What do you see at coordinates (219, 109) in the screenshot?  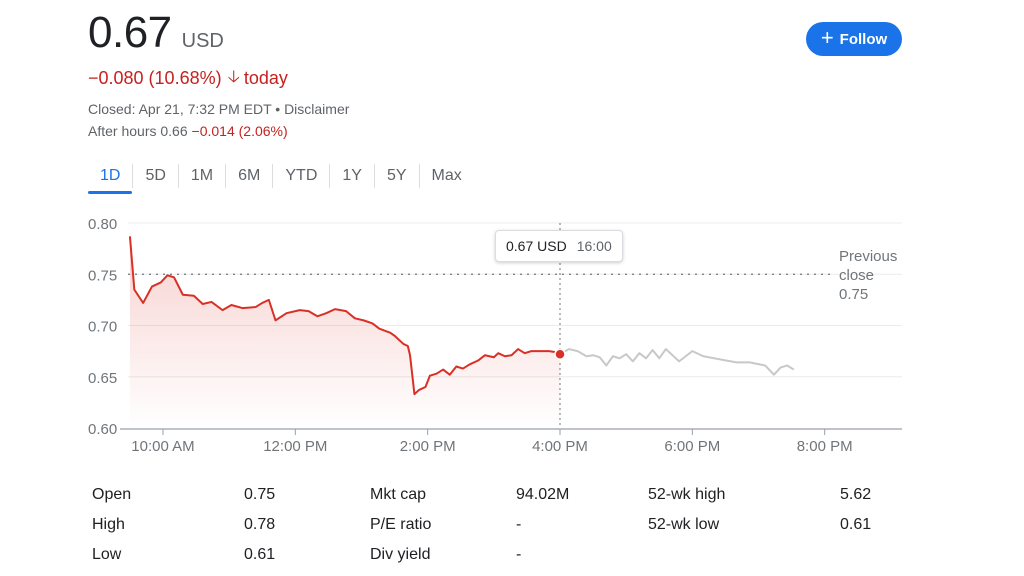 I see `closed-info: Closed: Apr 21, 7:32 PM EDT • Disclaimer` at bounding box center [219, 109].